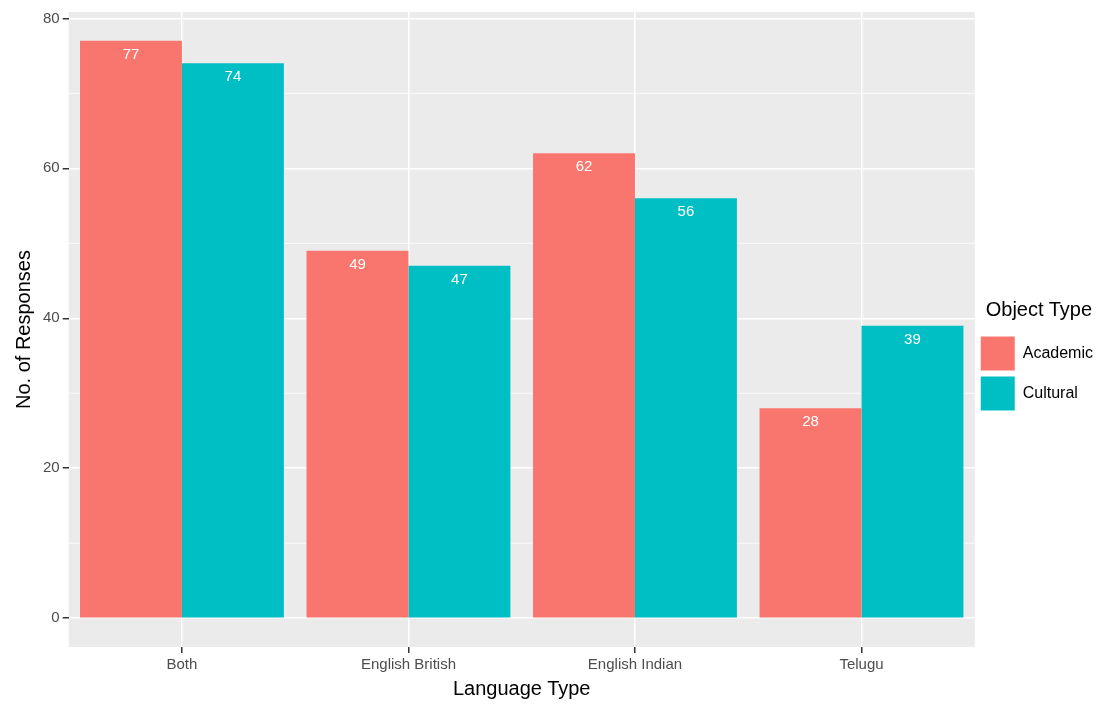  Describe the element at coordinates (182, 664) in the screenshot. I see `x-tick-label: Both` at that location.